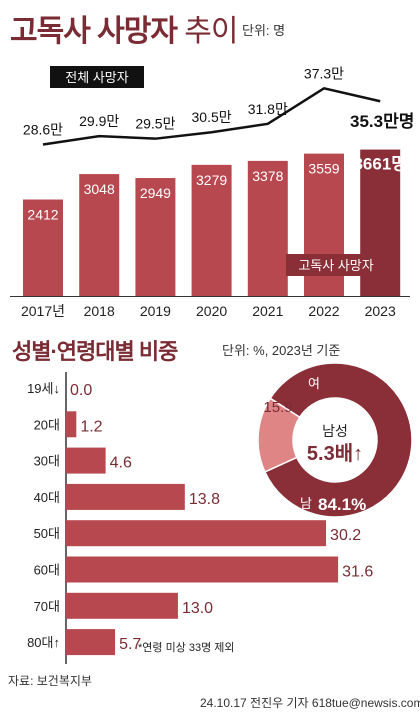 This screenshot has height=714, width=420. Describe the element at coordinates (197, 608) in the screenshot. I see `age-value-label-6: 13.0` at that location.